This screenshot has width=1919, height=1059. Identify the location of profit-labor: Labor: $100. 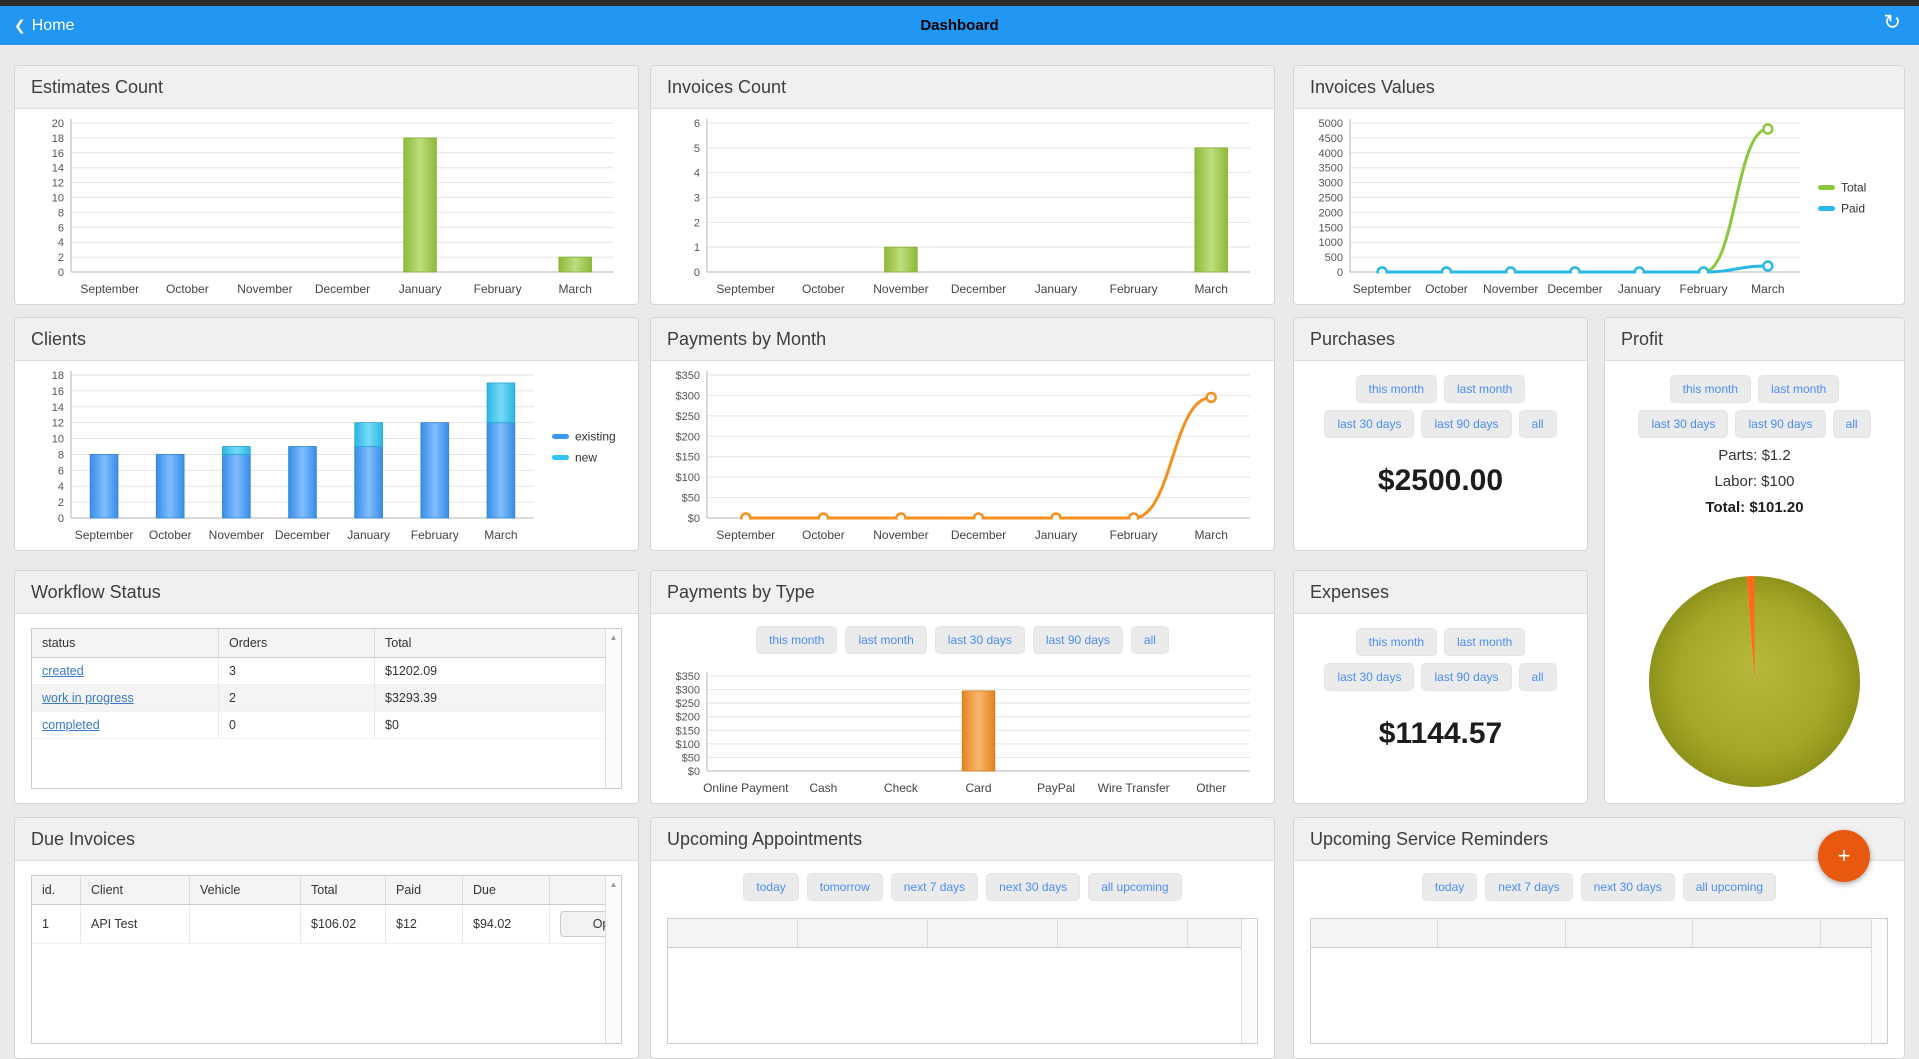
(1754, 481).